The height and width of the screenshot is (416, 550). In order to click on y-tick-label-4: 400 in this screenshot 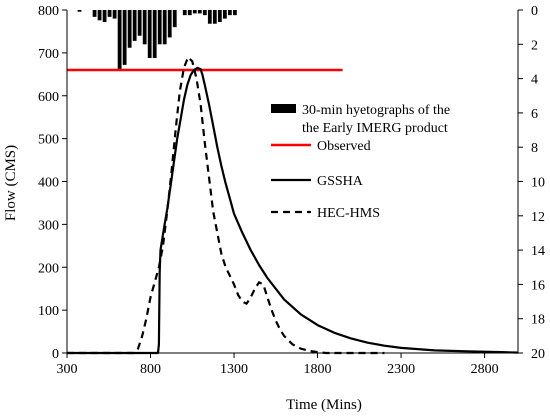, I will do `click(48, 183)`.